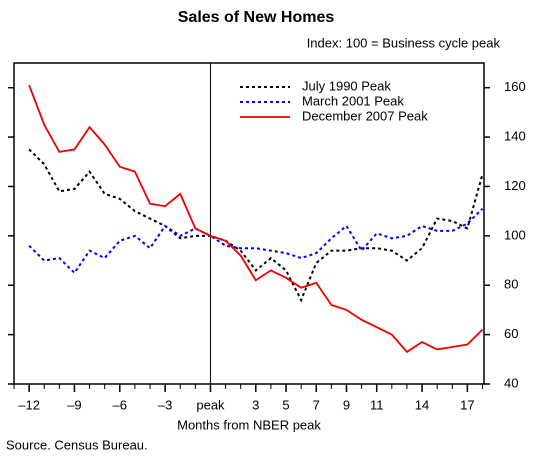  Describe the element at coordinates (120, 404) in the screenshot. I see `x-tick-label: –6` at that location.